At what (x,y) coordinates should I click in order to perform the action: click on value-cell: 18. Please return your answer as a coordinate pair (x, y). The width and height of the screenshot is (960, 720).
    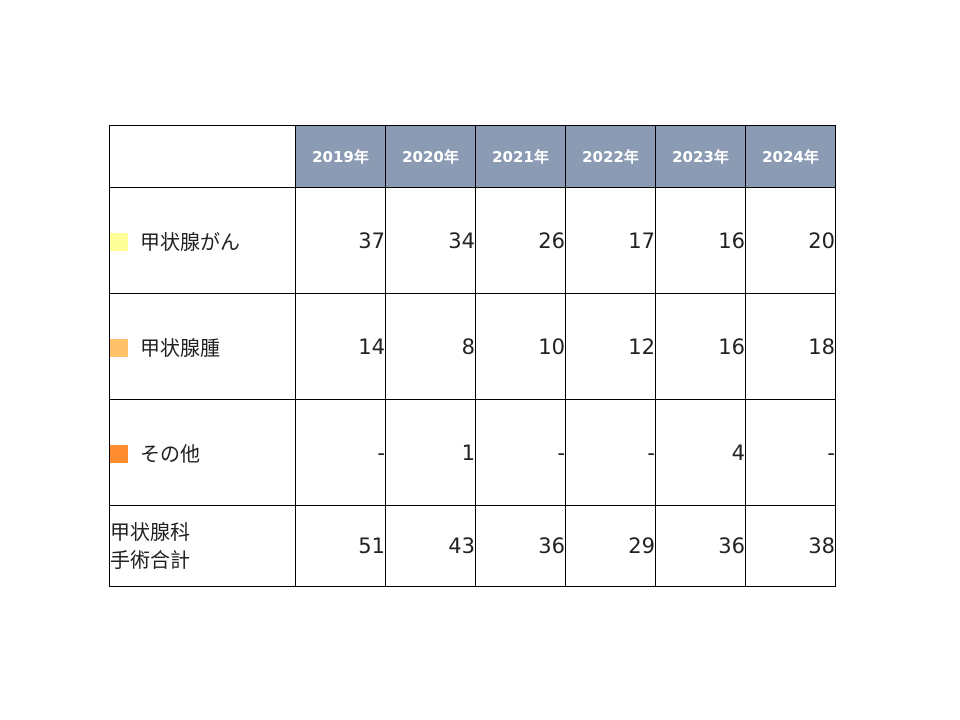
    Looking at the image, I should click on (790, 346).